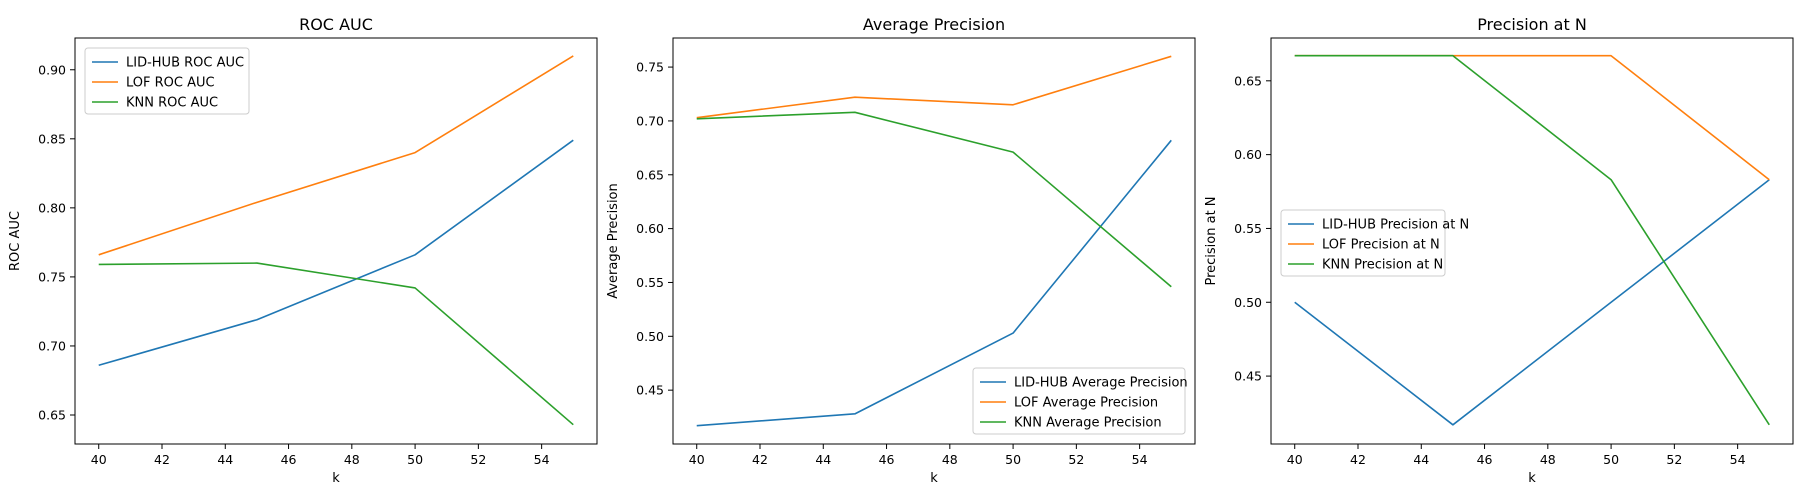 The width and height of the screenshot is (1800, 500). What do you see at coordinates (52, 69) in the screenshot?
I see `y-tick-label: 0.90` at bounding box center [52, 69].